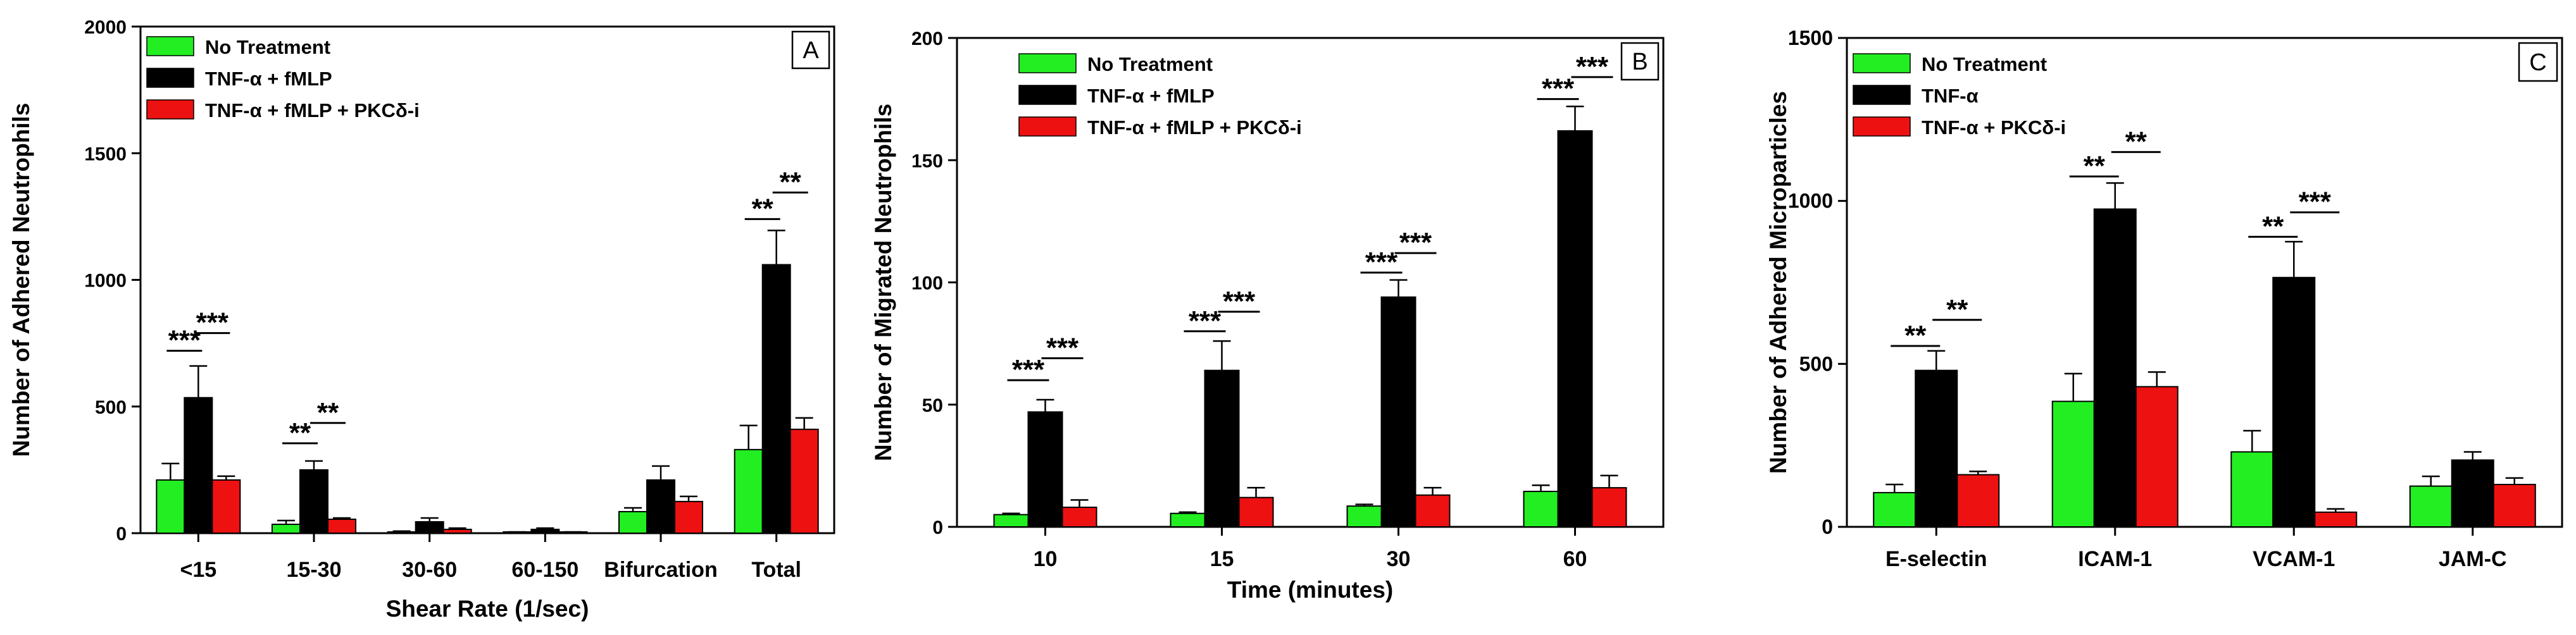  What do you see at coordinates (2473, 559) in the screenshot?
I see `x-tick-label: JAM-C` at bounding box center [2473, 559].